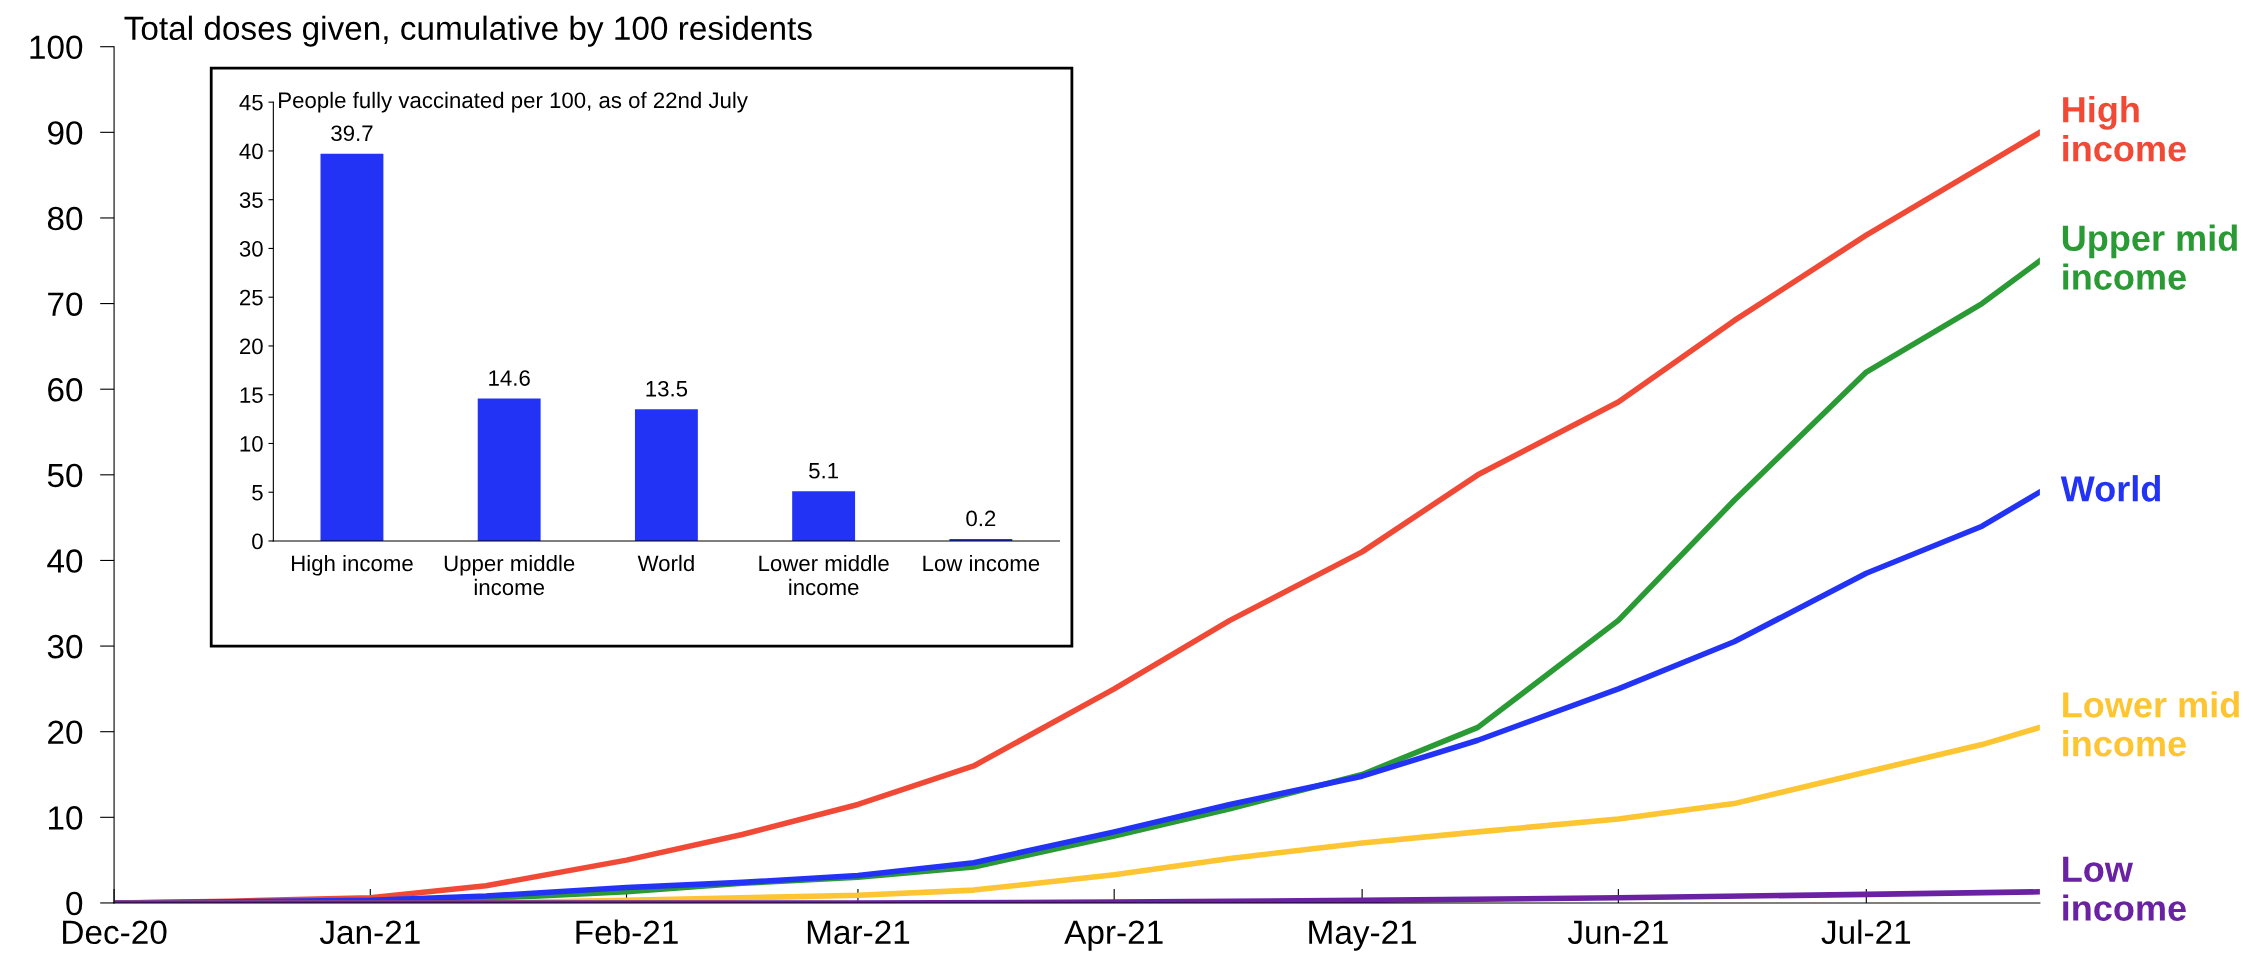  I want to click on y-tick-label: 5, so click(257, 492).